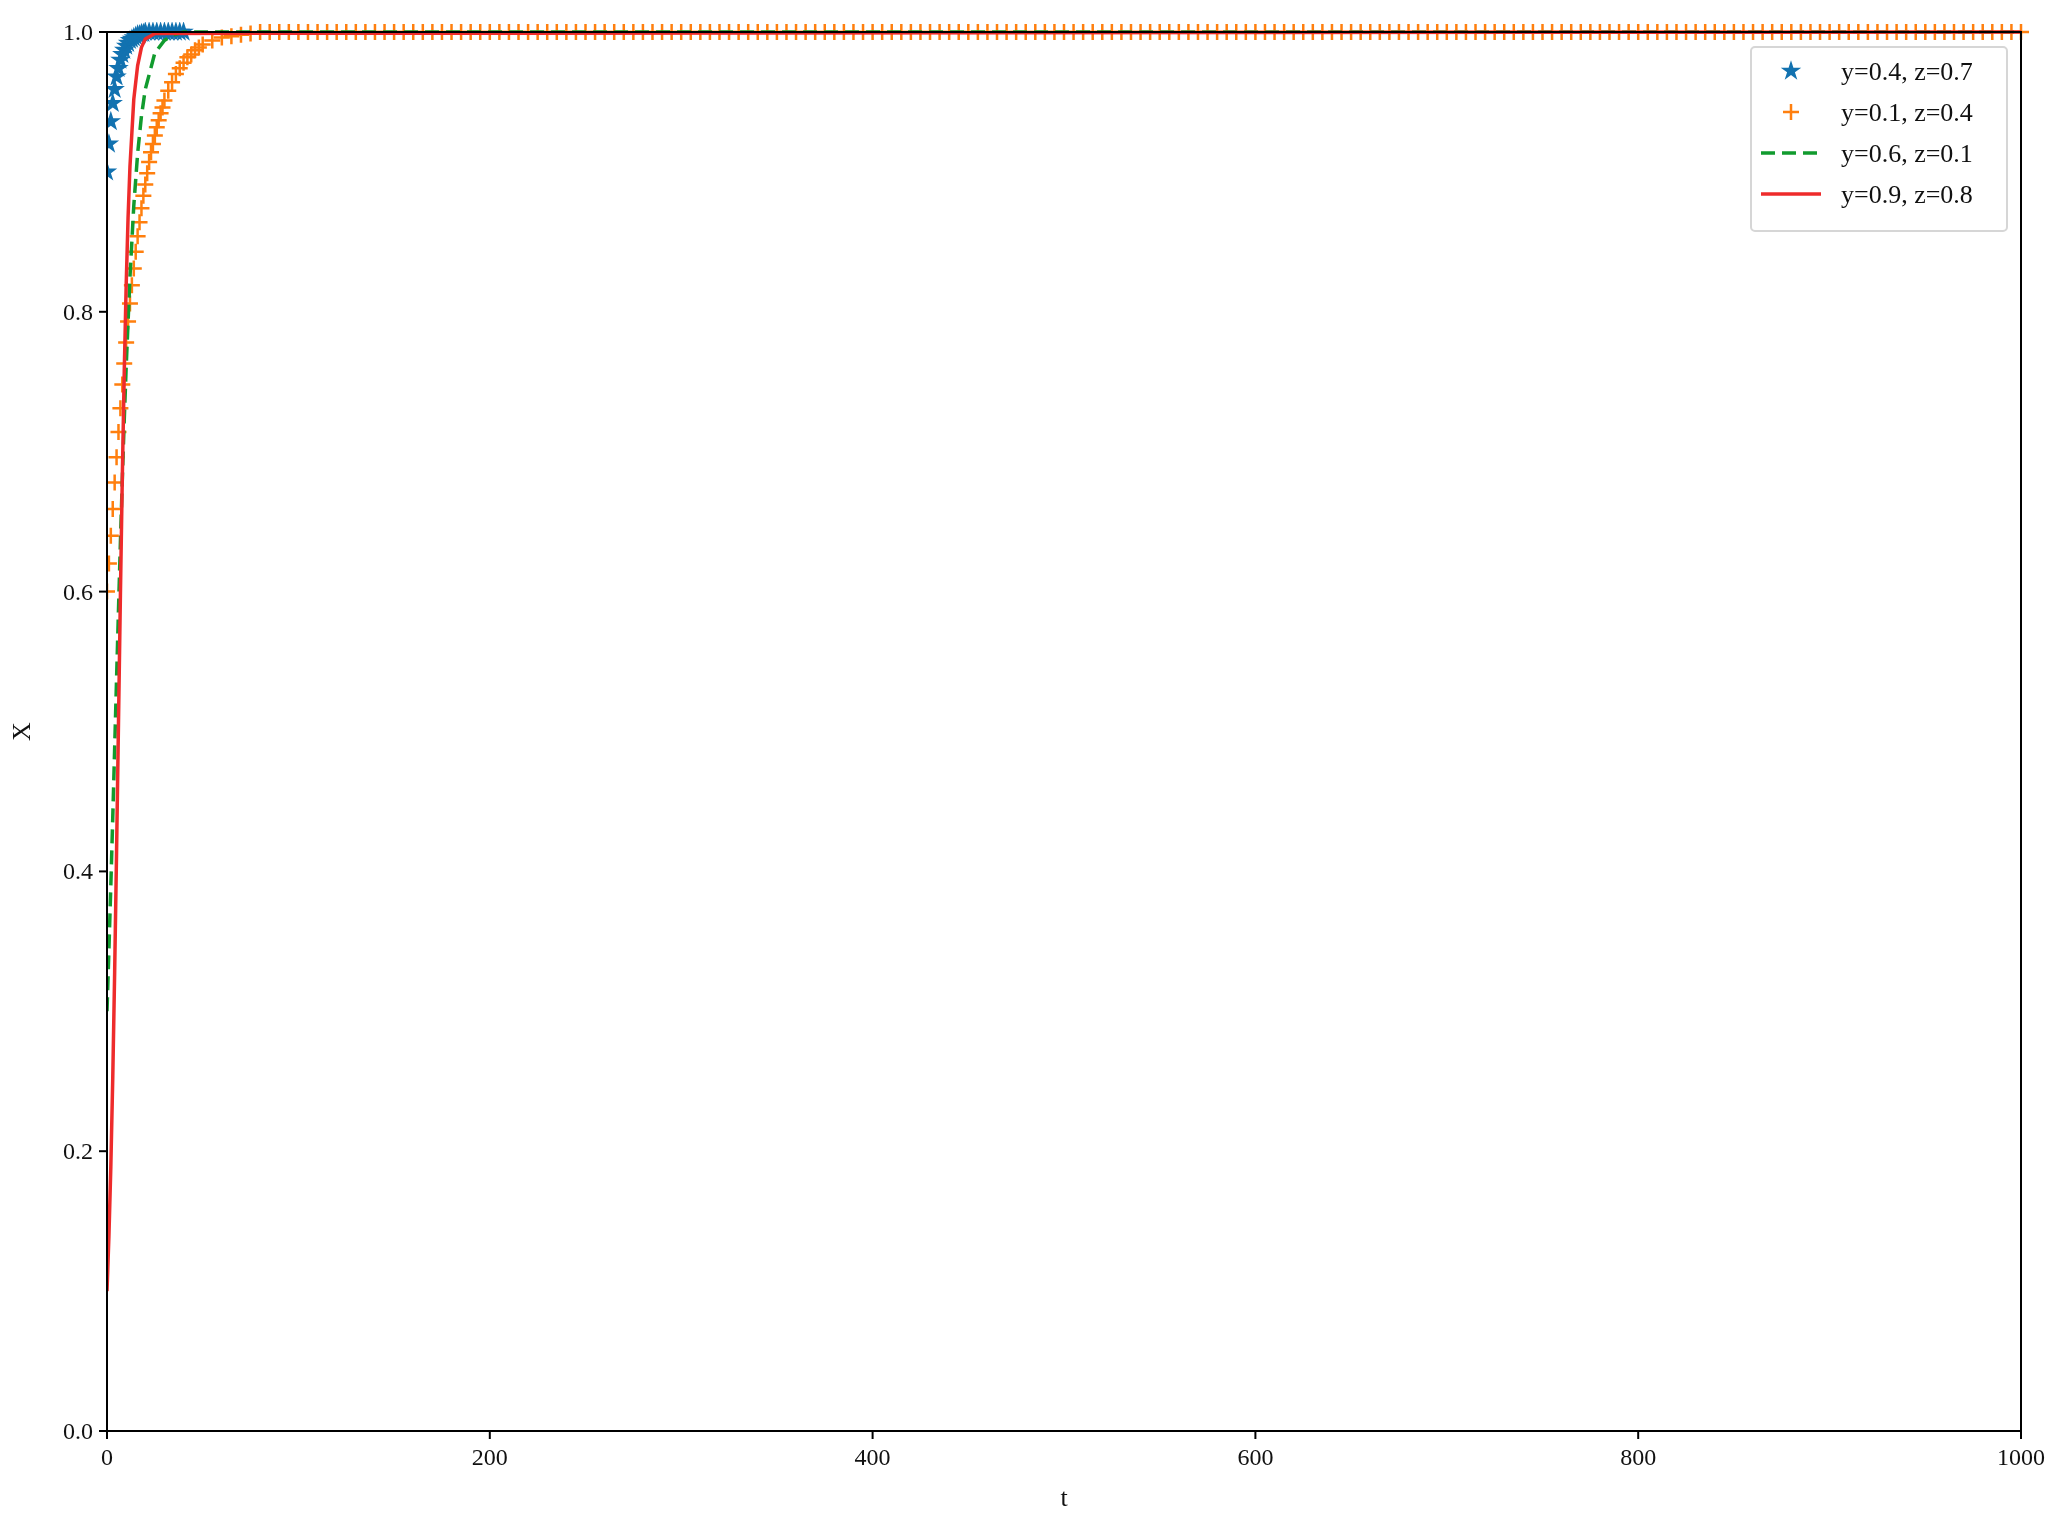 The width and height of the screenshot is (2063, 1536). I want to click on legend-label: y=0.9, z=0.8, so click(1907, 194).